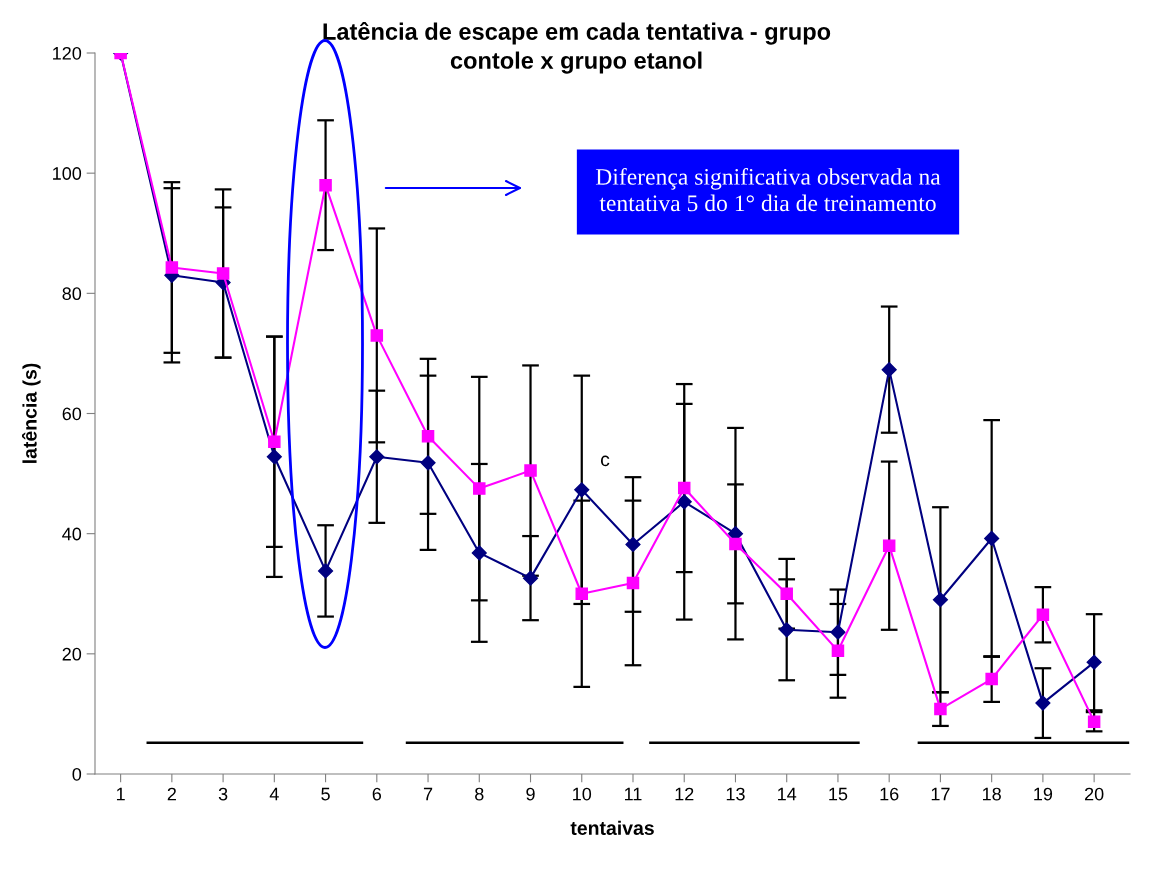  Describe the element at coordinates (377, 794) in the screenshot. I see `x-tick-label: 6` at that location.